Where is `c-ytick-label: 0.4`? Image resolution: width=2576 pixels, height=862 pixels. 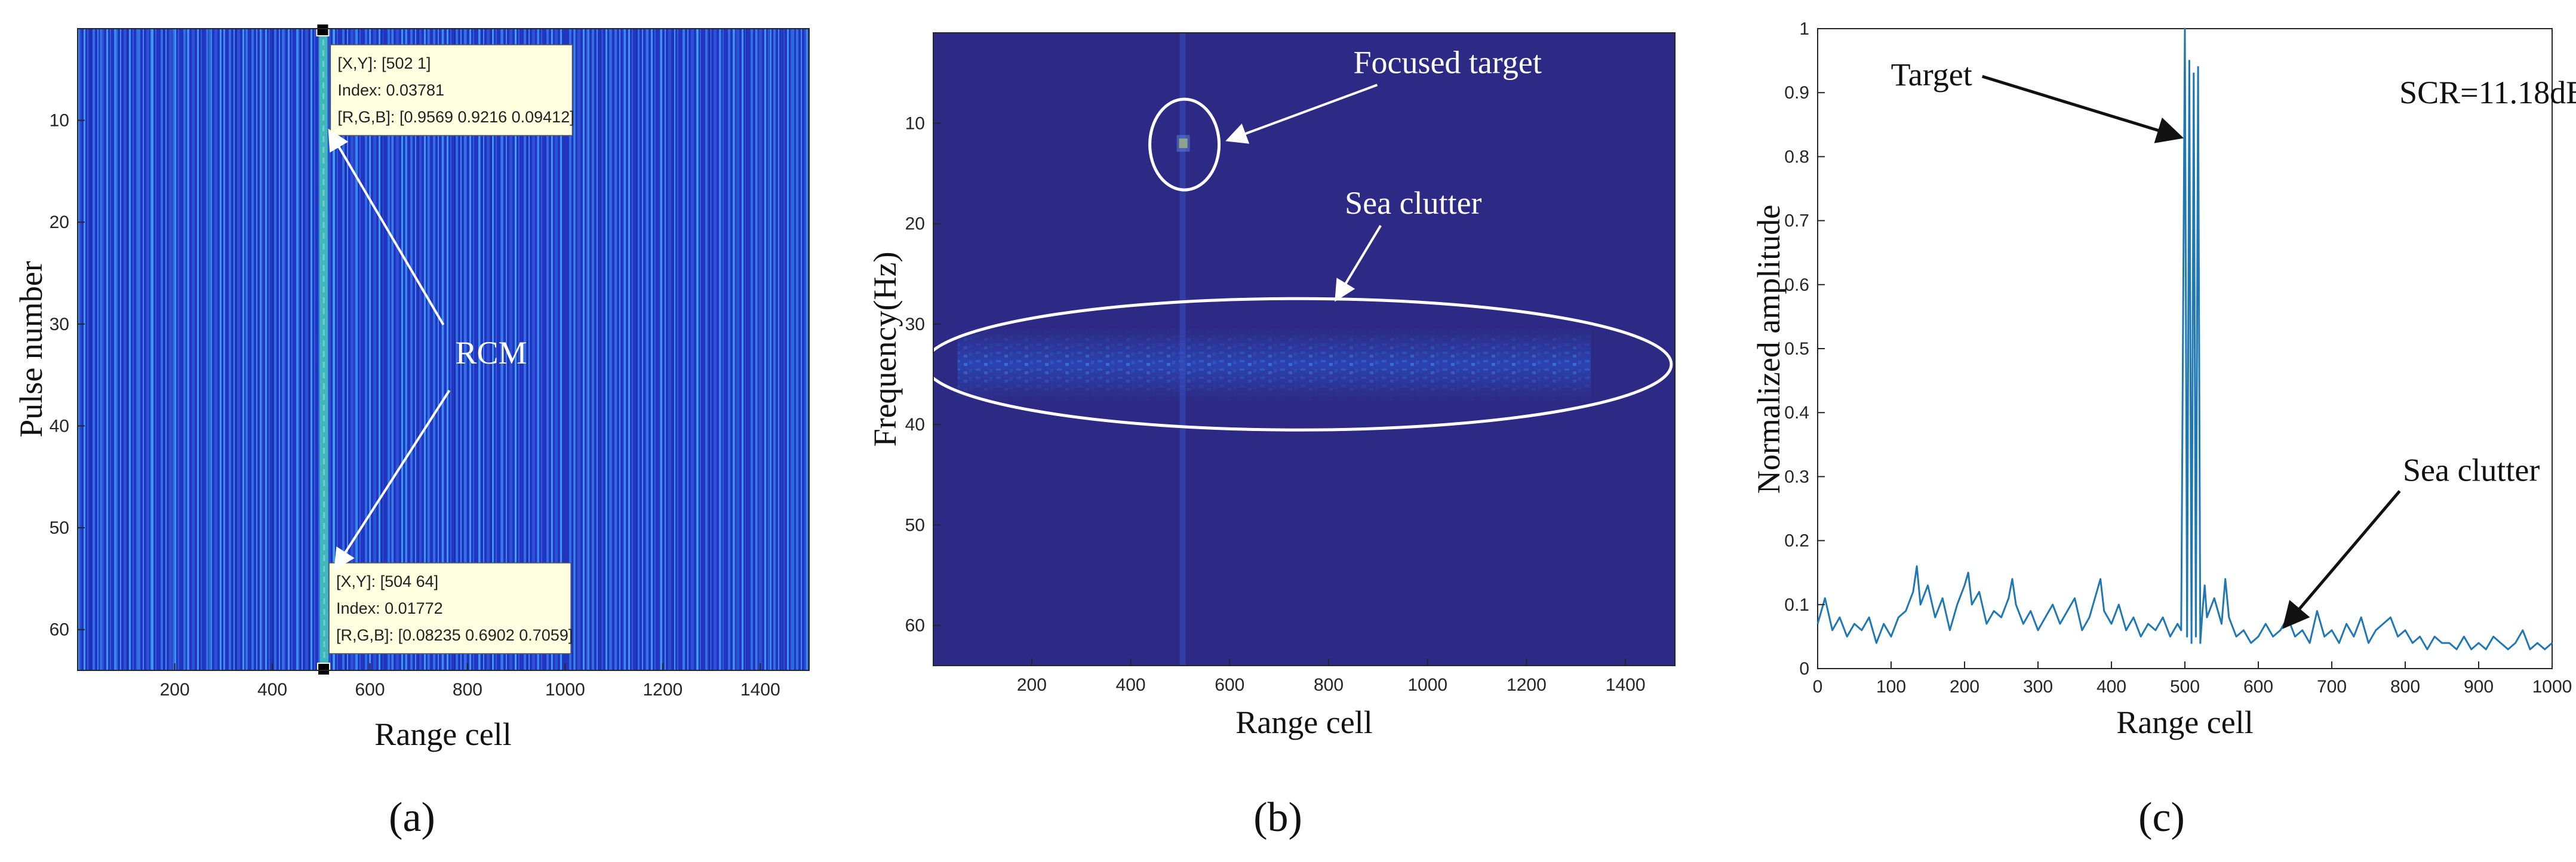
c-ytick-label: 0.4 is located at coordinates (1796, 413).